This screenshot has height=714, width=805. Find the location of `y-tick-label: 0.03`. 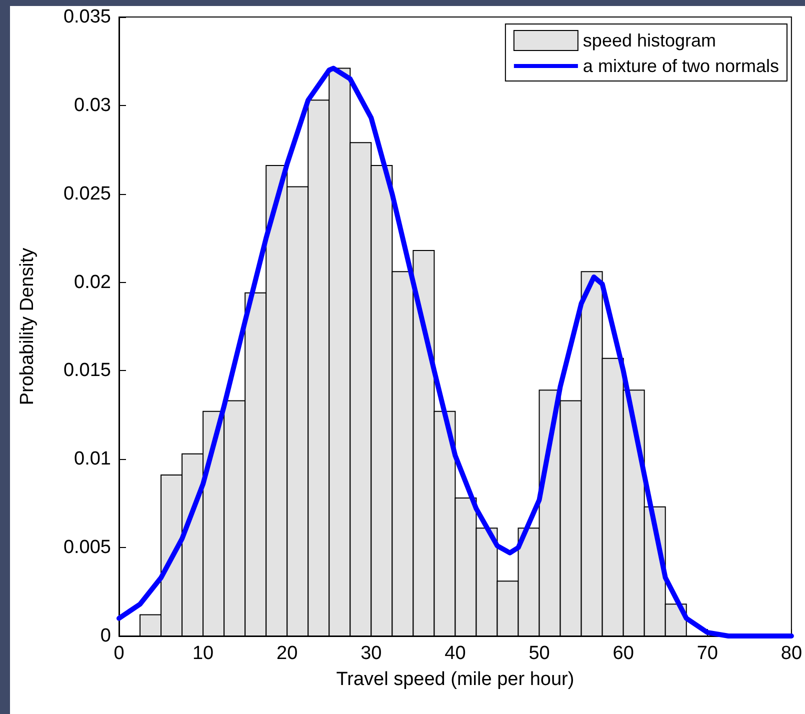

y-tick-label: 0.03 is located at coordinates (92, 105).